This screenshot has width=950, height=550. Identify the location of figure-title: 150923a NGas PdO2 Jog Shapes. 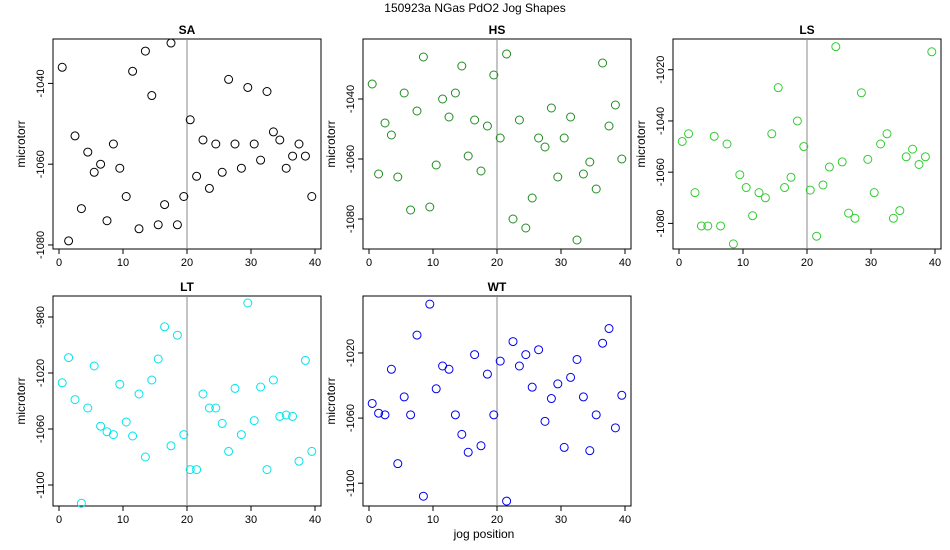
(474, 8).